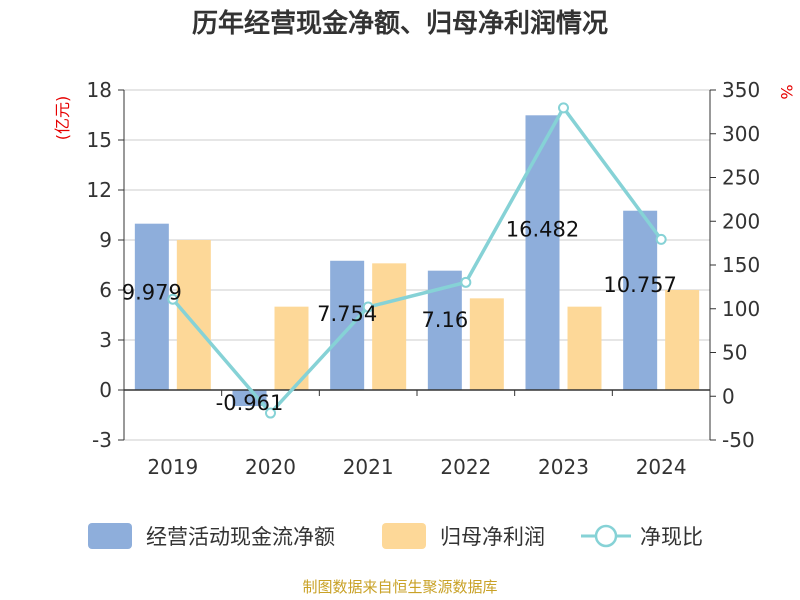  What do you see at coordinates (173, 299) in the screenshot?
I see `ratio-point-2019` at bounding box center [173, 299].